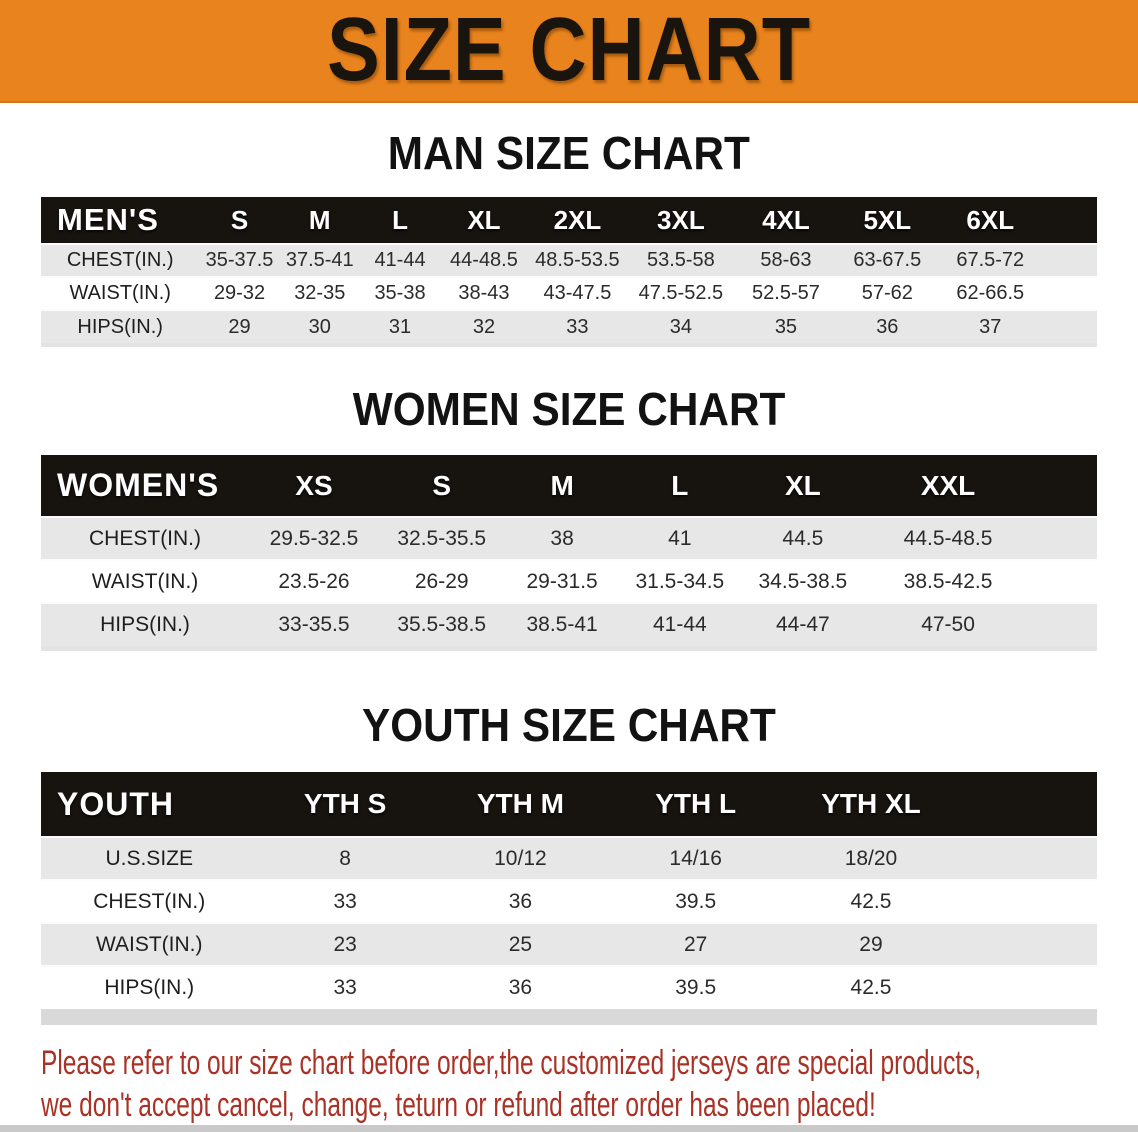 This screenshot has height=1132, width=1138. Describe the element at coordinates (314, 624) in the screenshot. I see `size-value: 33-35.5` at that location.